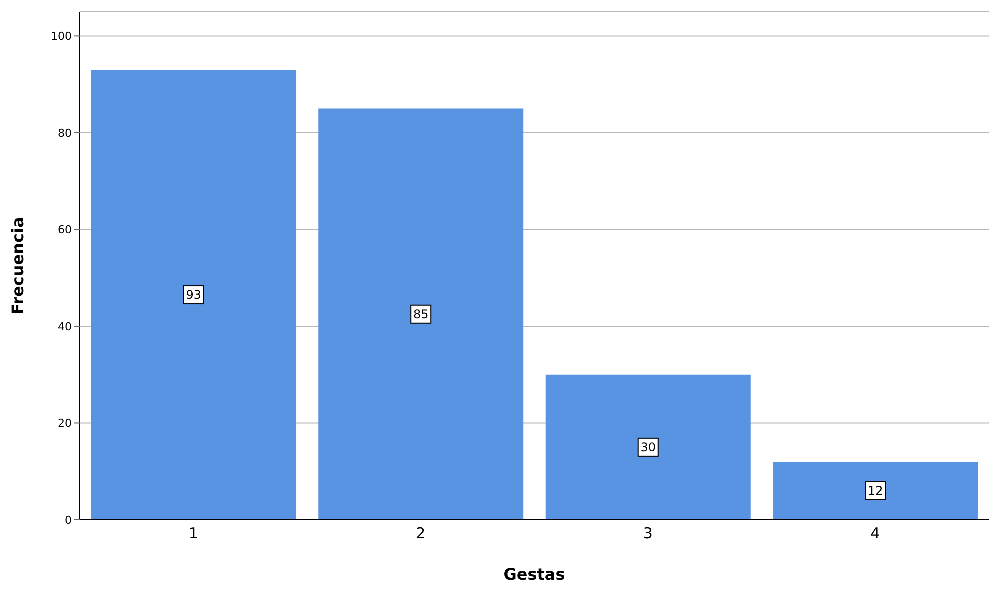  What do you see at coordinates (65, 327) in the screenshot?
I see `y-tick-label: 40` at bounding box center [65, 327].